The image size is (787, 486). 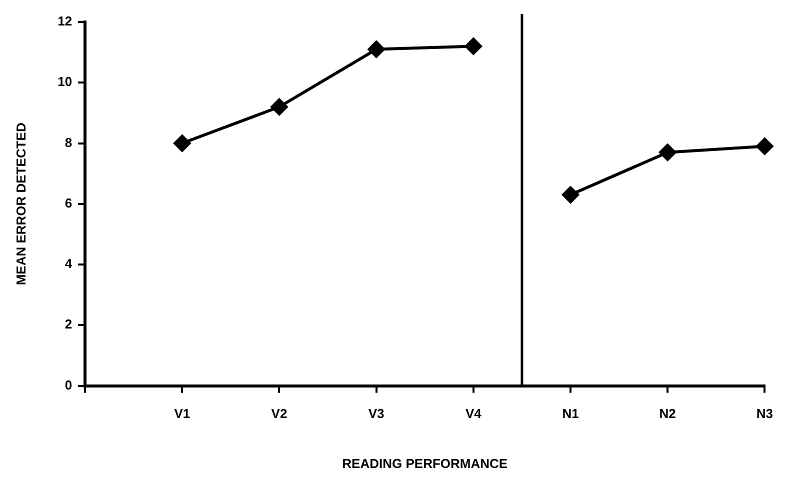 What do you see at coordinates (667, 414) in the screenshot?
I see `x-tick-label: N2` at bounding box center [667, 414].